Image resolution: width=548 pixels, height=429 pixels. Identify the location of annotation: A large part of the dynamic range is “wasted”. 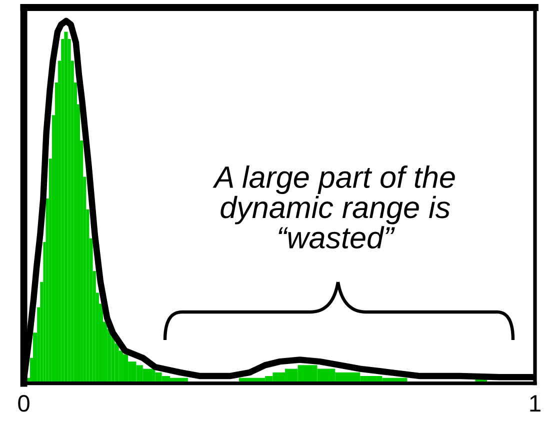
(333, 207).